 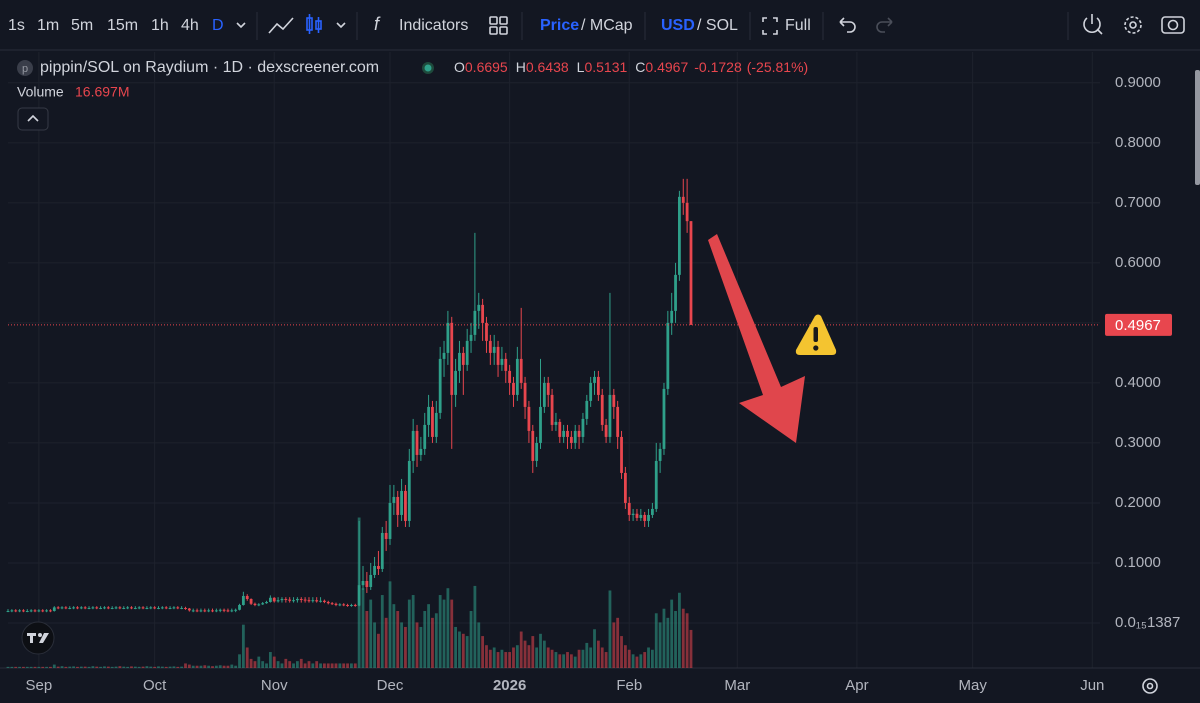 What do you see at coordinates (190, 25) in the screenshot?
I see `interval: 4h` at bounding box center [190, 25].